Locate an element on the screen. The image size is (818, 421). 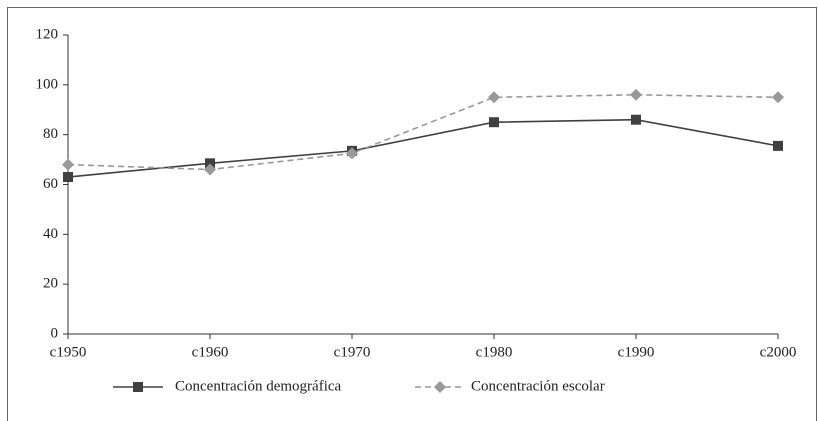
x-tick-label: c2000 is located at coordinates (778, 352).